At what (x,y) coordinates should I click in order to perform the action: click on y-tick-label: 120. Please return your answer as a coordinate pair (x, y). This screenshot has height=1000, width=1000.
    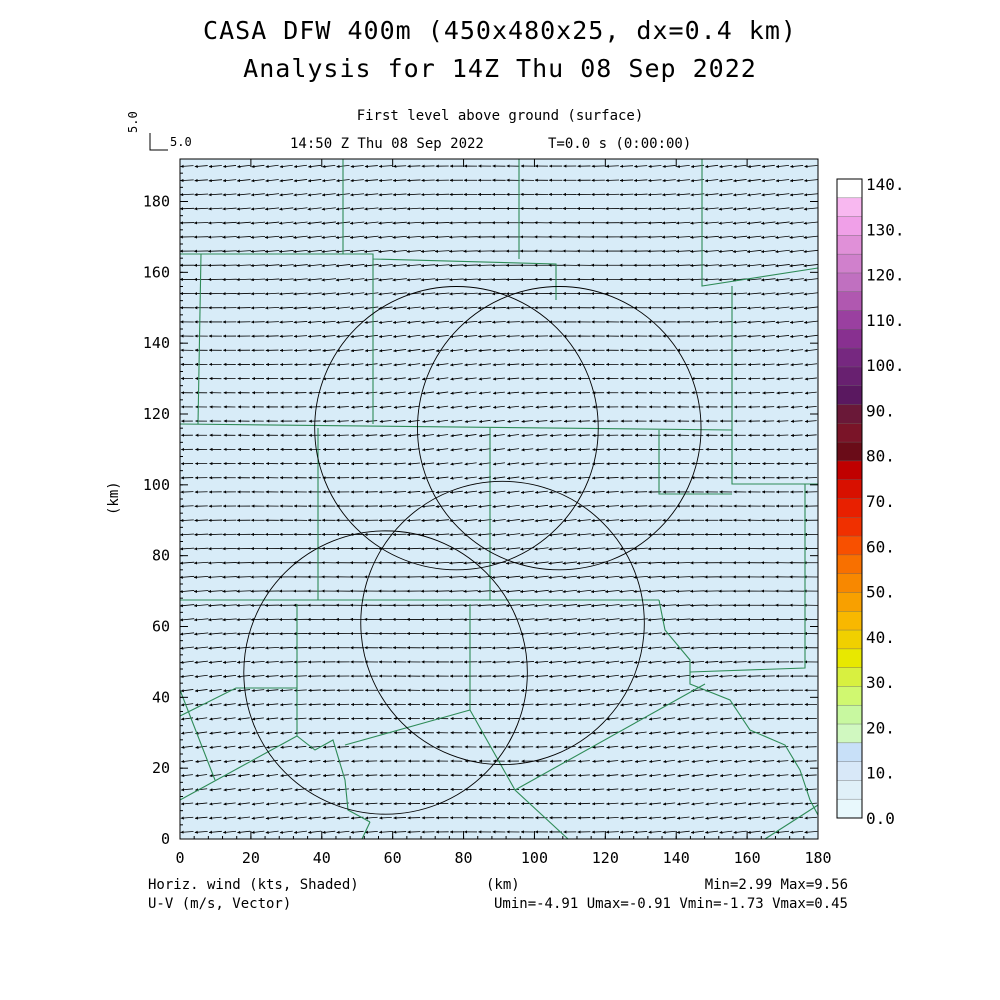
    Looking at the image, I should click on (156, 414).